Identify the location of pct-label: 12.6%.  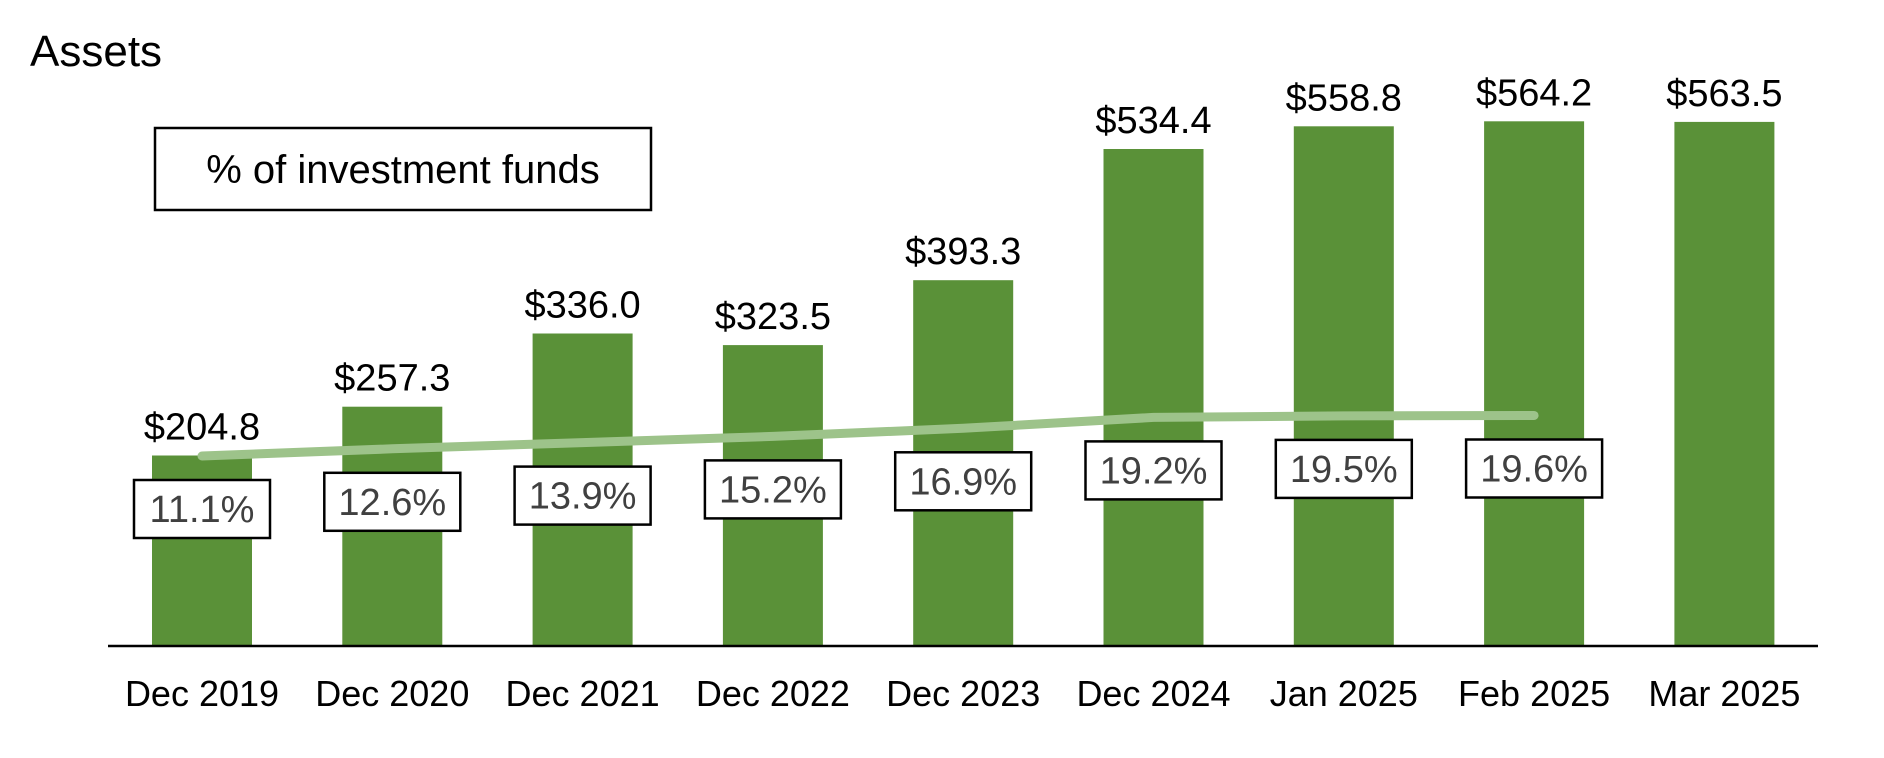
(392, 503).